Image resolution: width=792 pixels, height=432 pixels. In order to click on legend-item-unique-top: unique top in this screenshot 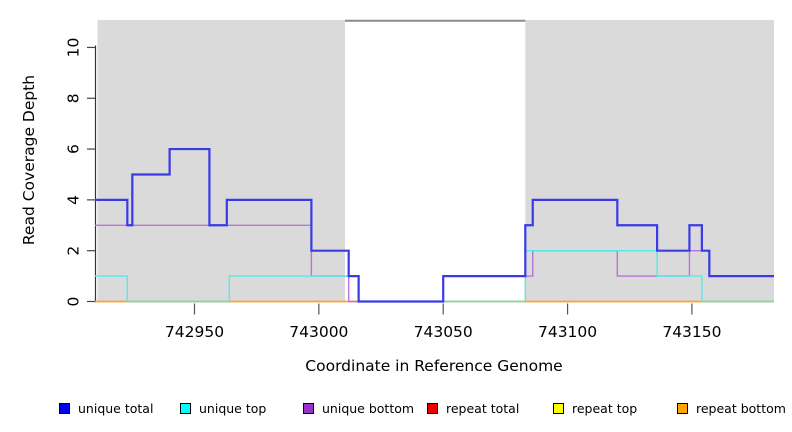, I will do `click(223, 408)`.